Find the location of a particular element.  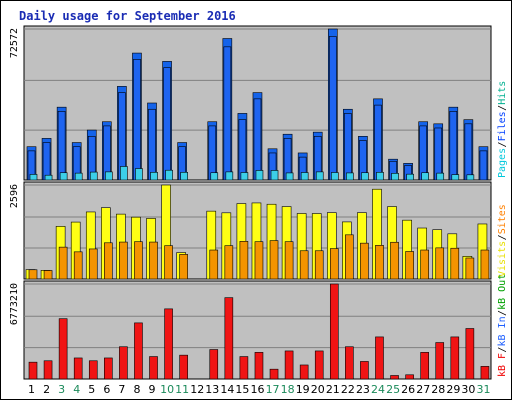

x-tick-label-day-21: 21 is located at coordinates (333, 389).